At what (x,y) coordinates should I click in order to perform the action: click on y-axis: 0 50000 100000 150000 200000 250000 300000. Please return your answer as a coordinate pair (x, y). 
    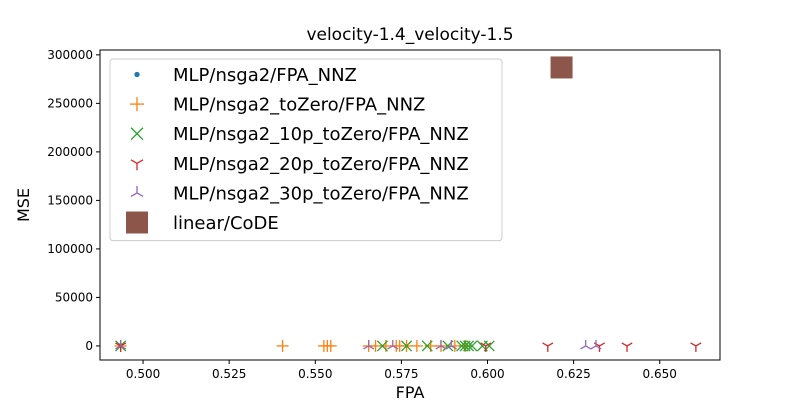
    Looking at the image, I should click on (73, 200).